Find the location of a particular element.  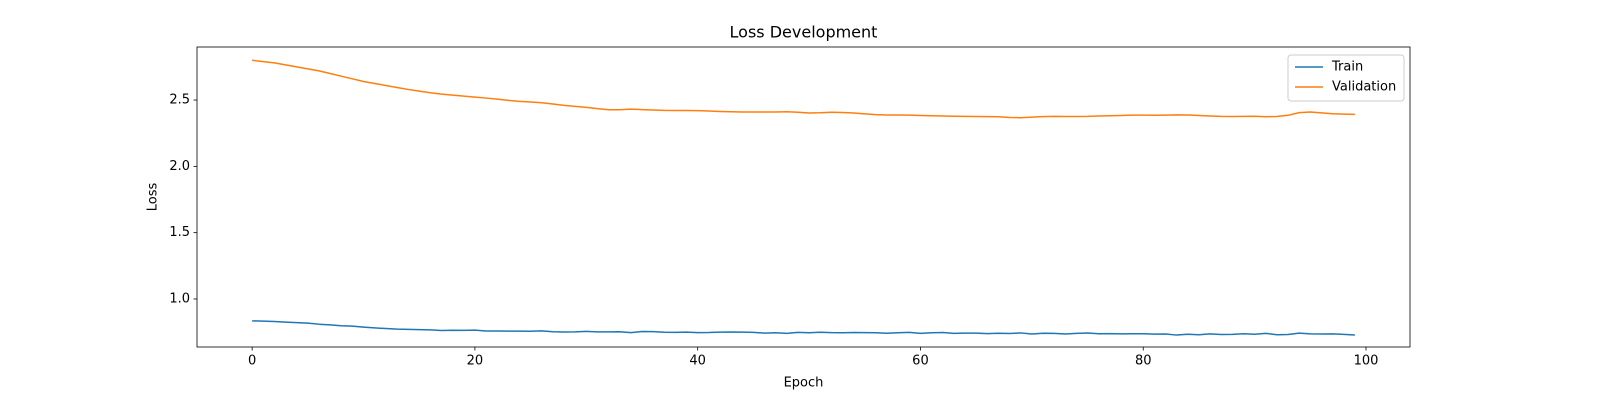

y-tick-label: 2.5 is located at coordinates (179, 100).